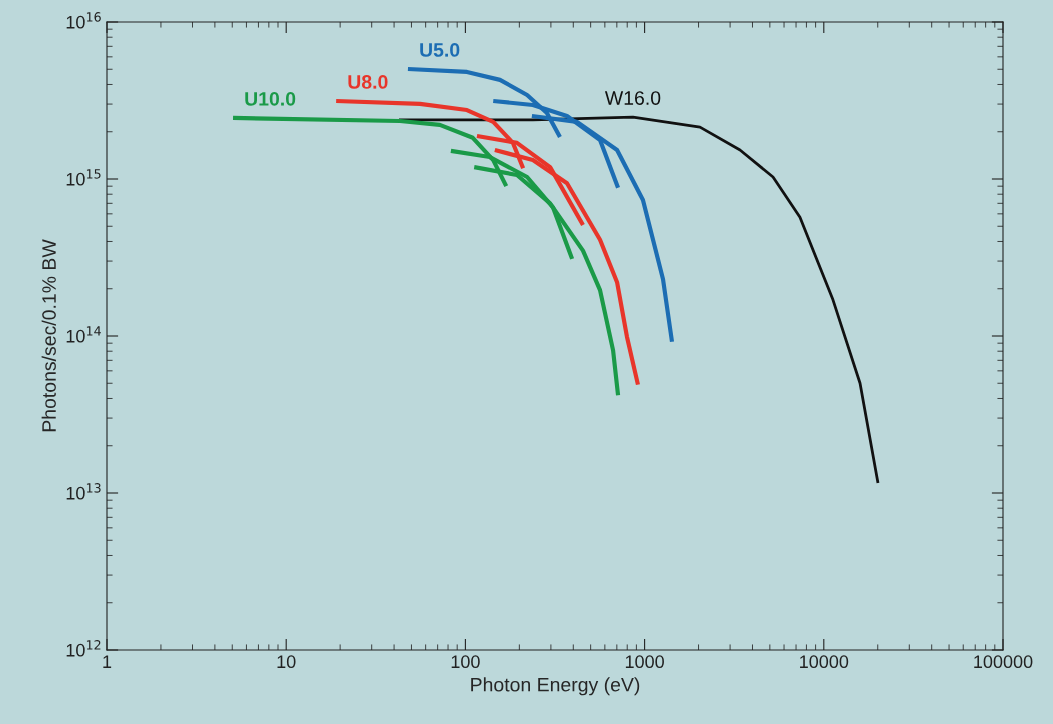  What do you see at coordinates (83, 20) in the screenshot?
I see `y-tick-label: 10$^{16}$` at bounding box center [83, 20].